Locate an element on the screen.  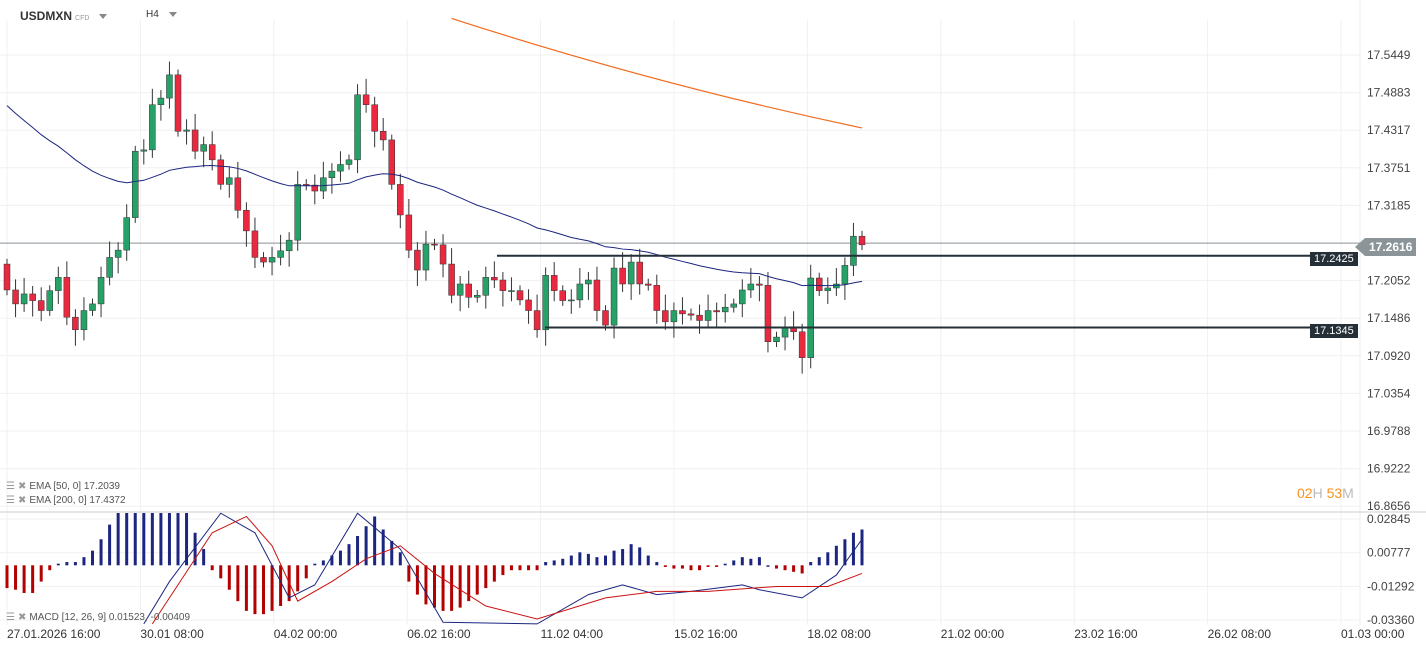
chevron-down-icon is located at coordinates (103, 17).